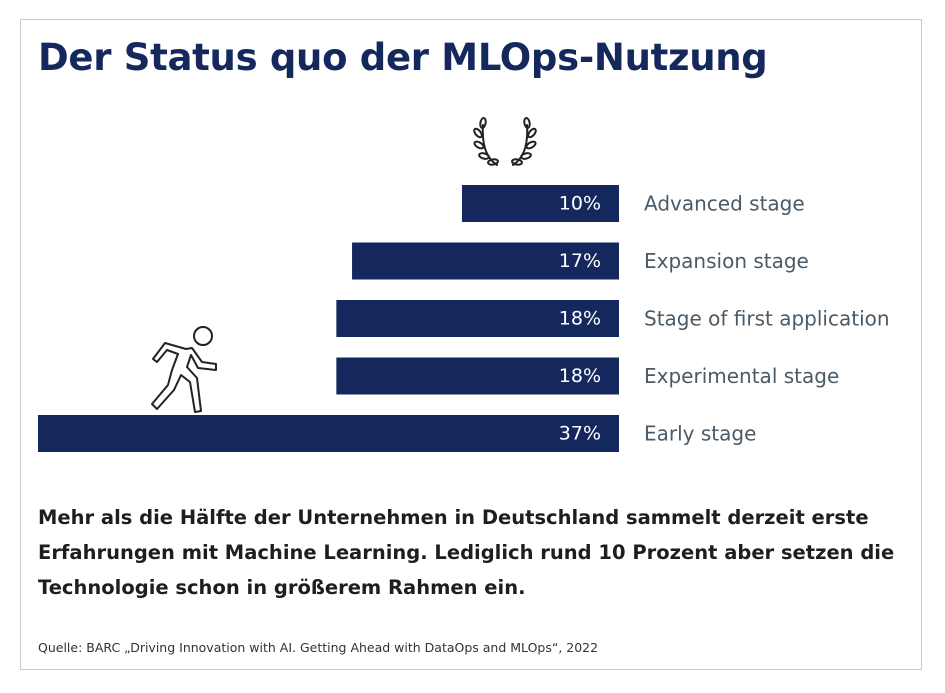 The height and width of the screenshot is (693, 945). I want to click on page-title: Der Status quo der MLOps-Nutzung, so click(403, 57).